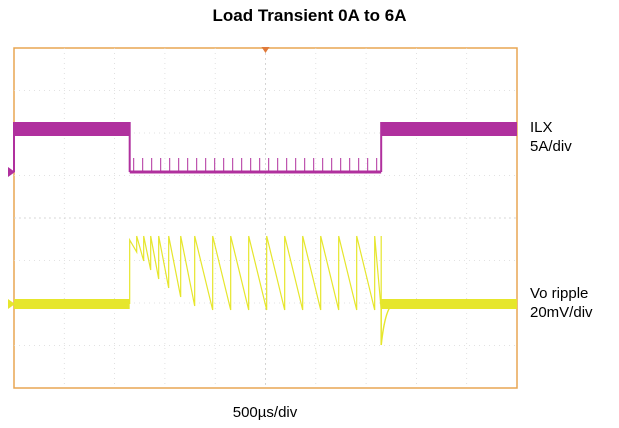  I want to click on ilx-scale: 5A/div, so click(551, 146).